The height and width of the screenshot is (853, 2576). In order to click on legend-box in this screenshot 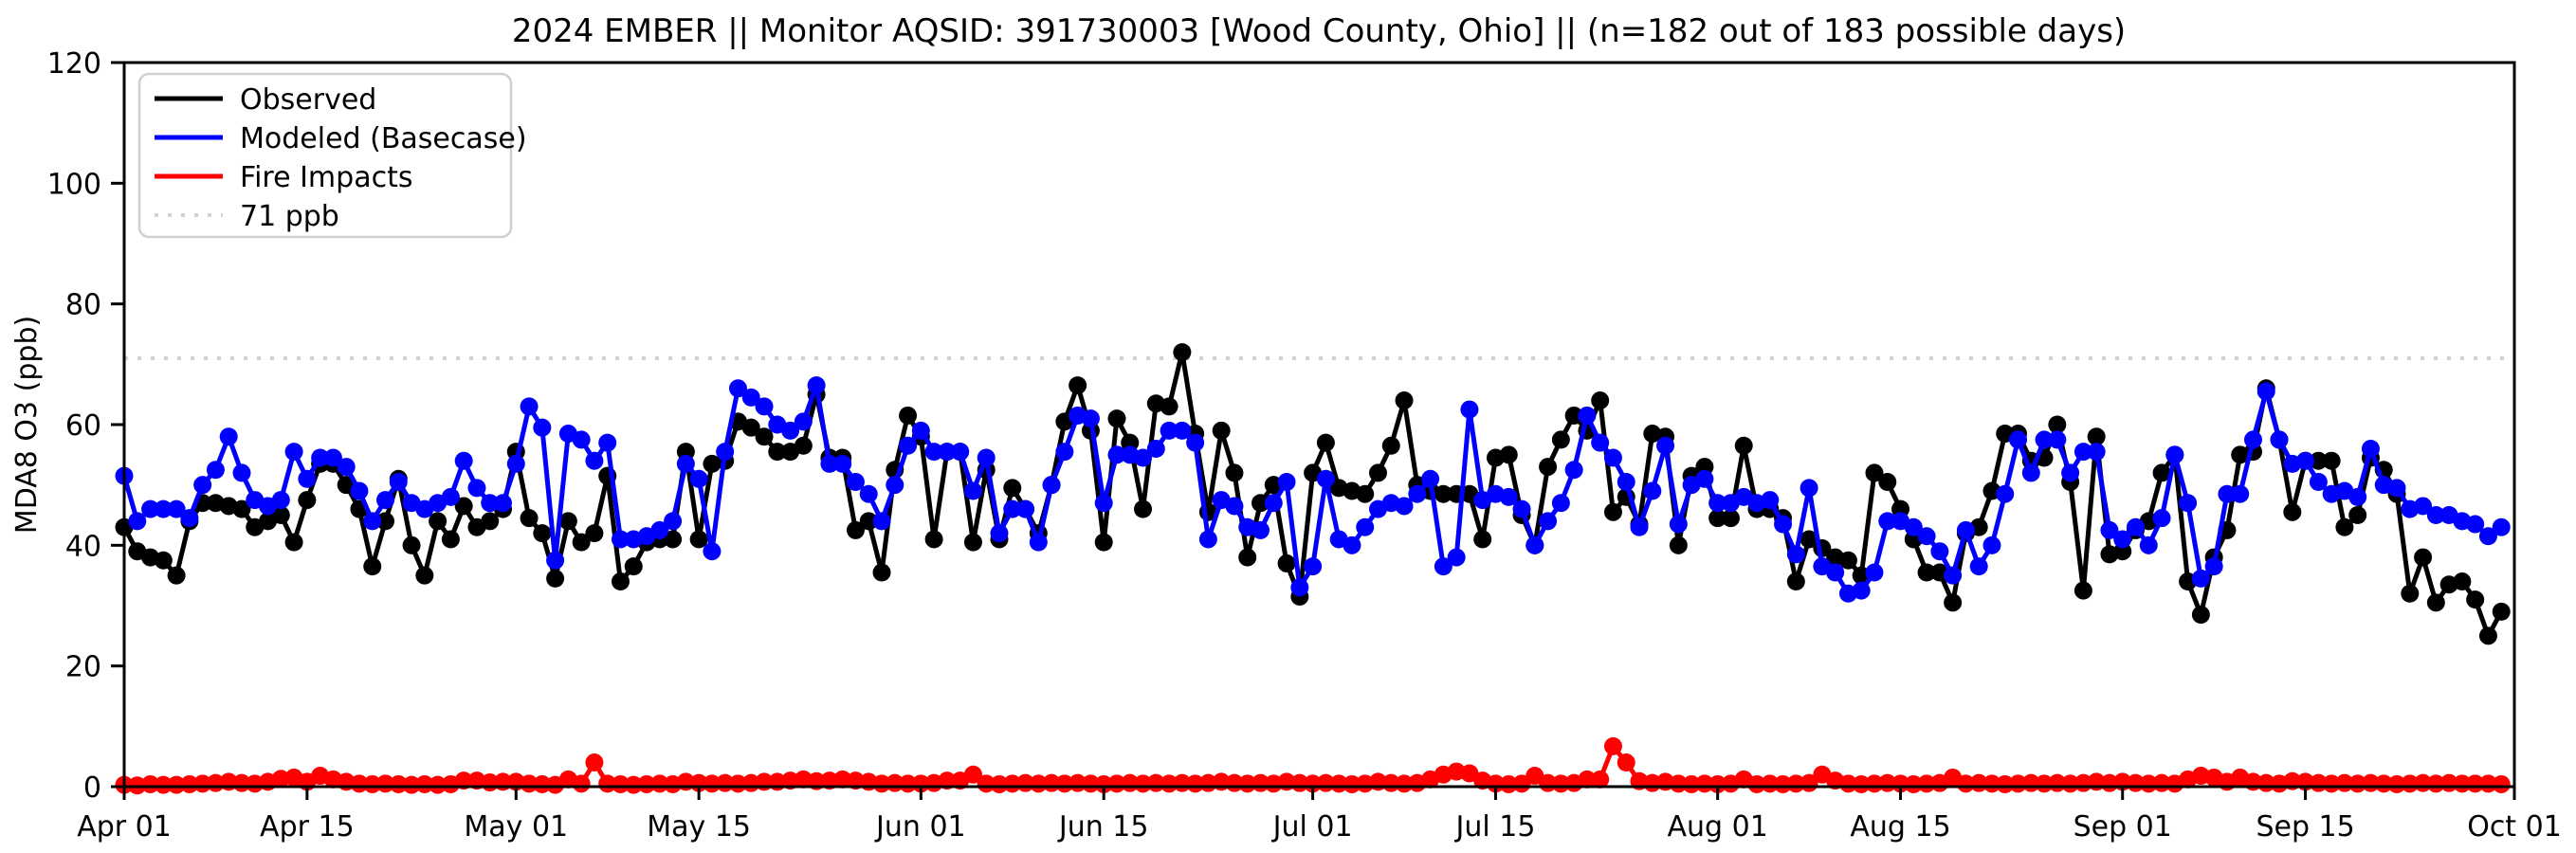, I will do `click(325, 155)`.